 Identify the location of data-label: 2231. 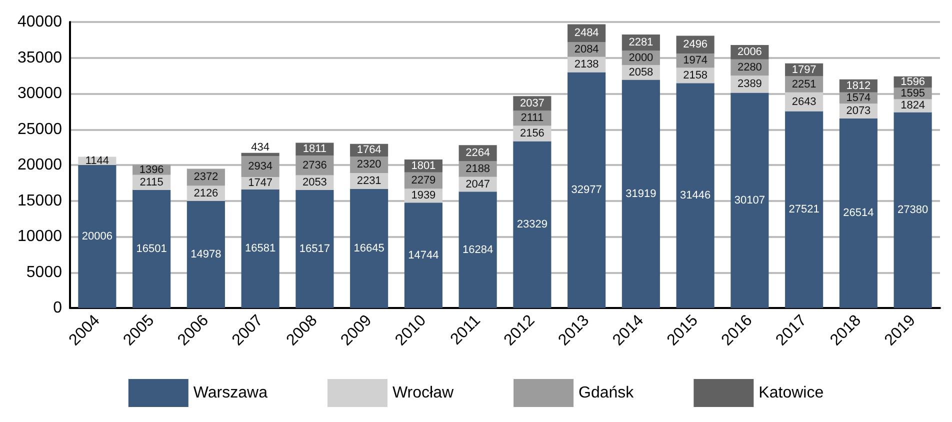
(369, 181).